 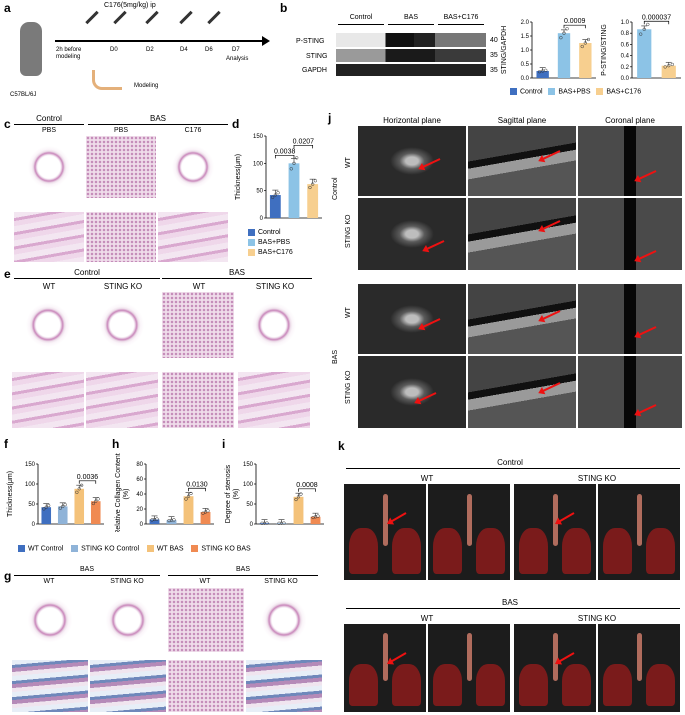 I want to click on y-axis-label: (%), so click(x=126, y=494).